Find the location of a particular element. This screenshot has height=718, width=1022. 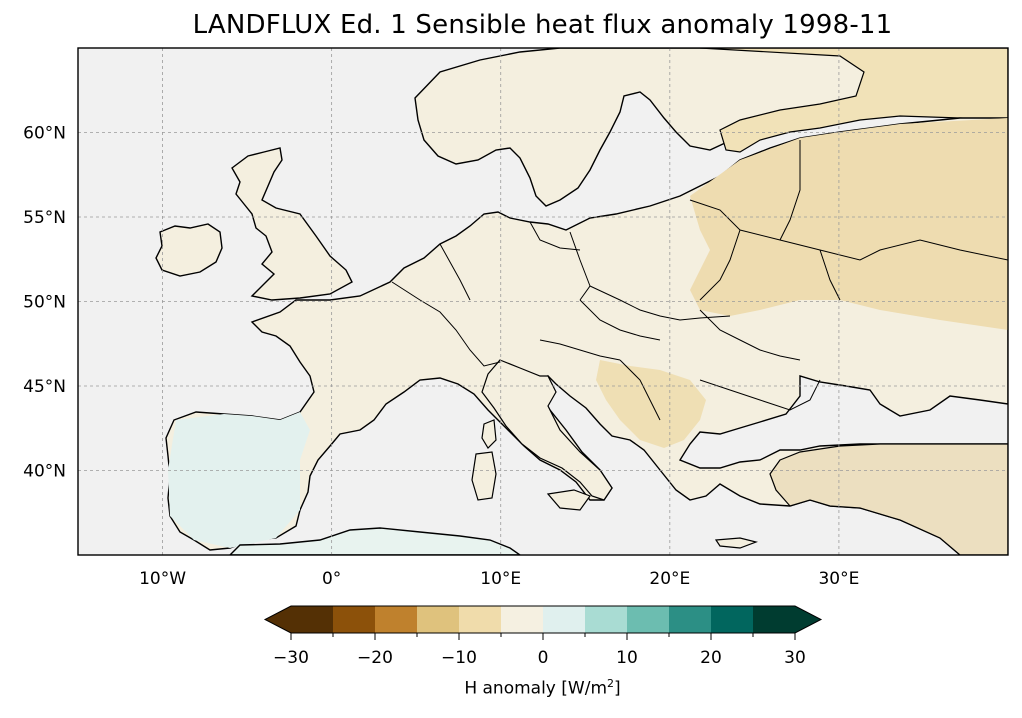

land-turkey is located at coordinates (888, 499).